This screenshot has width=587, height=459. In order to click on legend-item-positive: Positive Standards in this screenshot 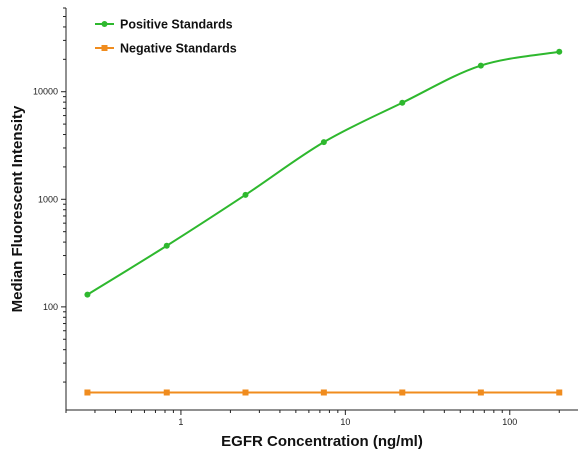, I will do `click(164, 25)`.